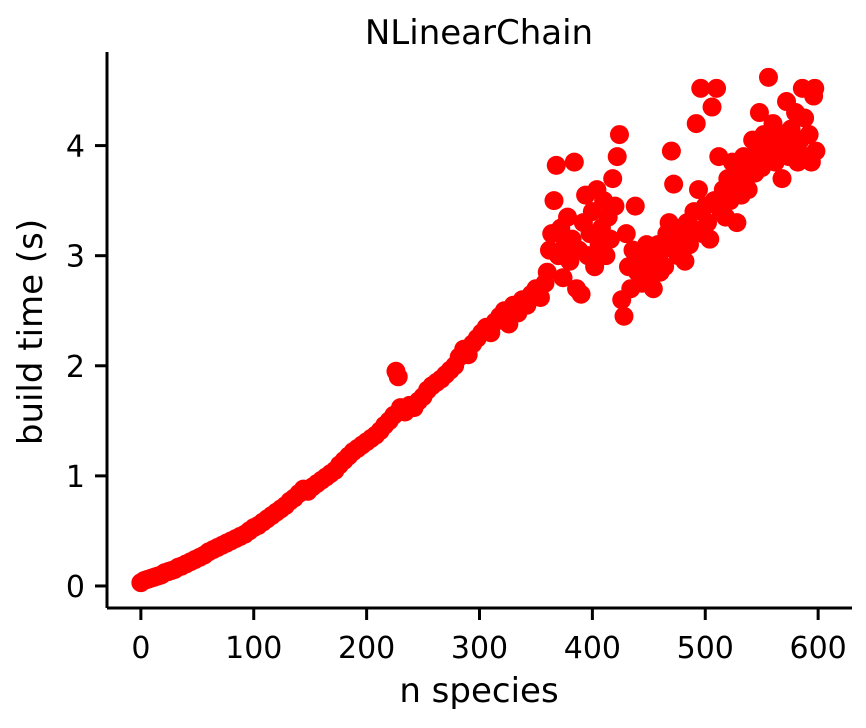 The width and height of the screenshot is (866, 728). Describe the element at coordinates (75, 587) in the screenshot. I see `y-tick-label: 0` at that location.